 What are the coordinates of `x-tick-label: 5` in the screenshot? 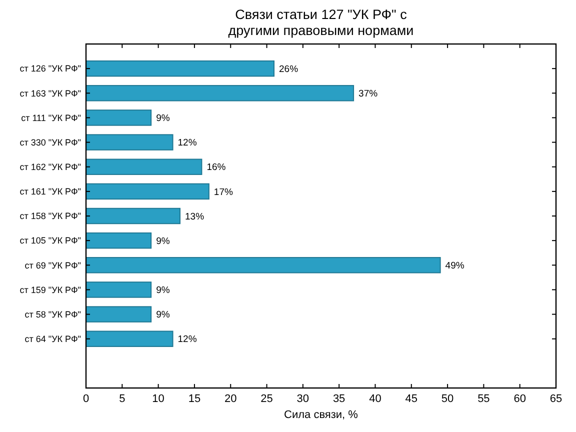 It's located at (122, 399).